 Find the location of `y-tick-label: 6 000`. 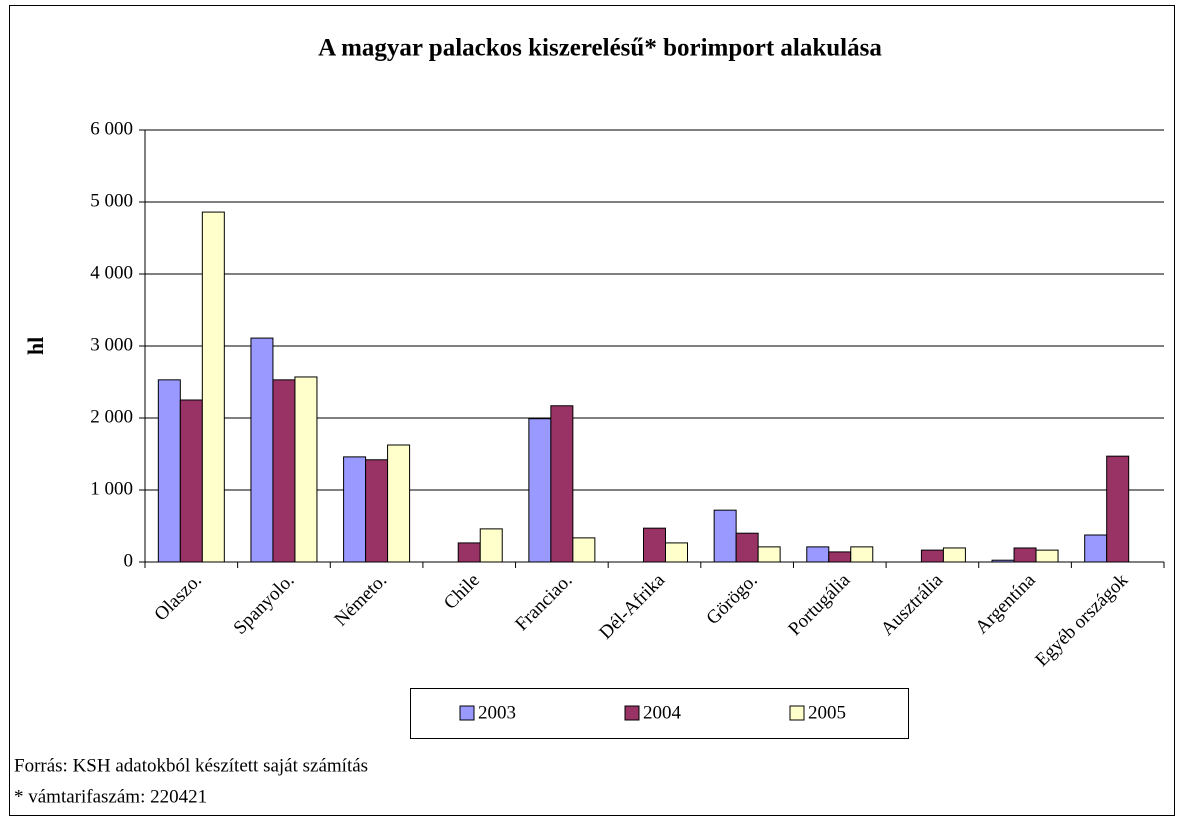

y-tick-label: 6 000 is located at coordinates (111, 128).